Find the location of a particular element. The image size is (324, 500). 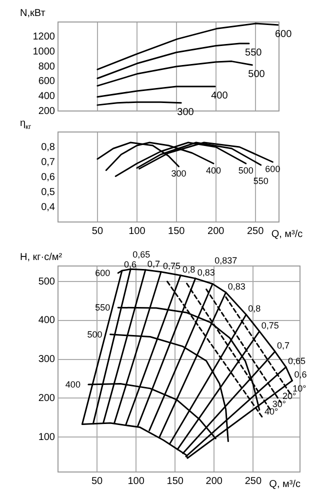

y-tick-label: 600 is located at coordinates (47, 82).